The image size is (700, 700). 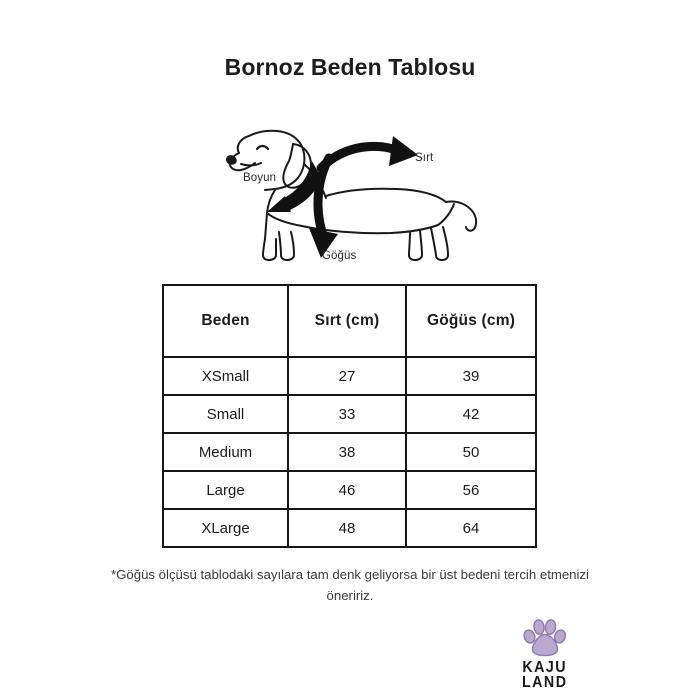 What do you see at coordinates (545, 682) in the screenshot?
I see `logo-line-land: LAND` at bounding box center [545, 682].